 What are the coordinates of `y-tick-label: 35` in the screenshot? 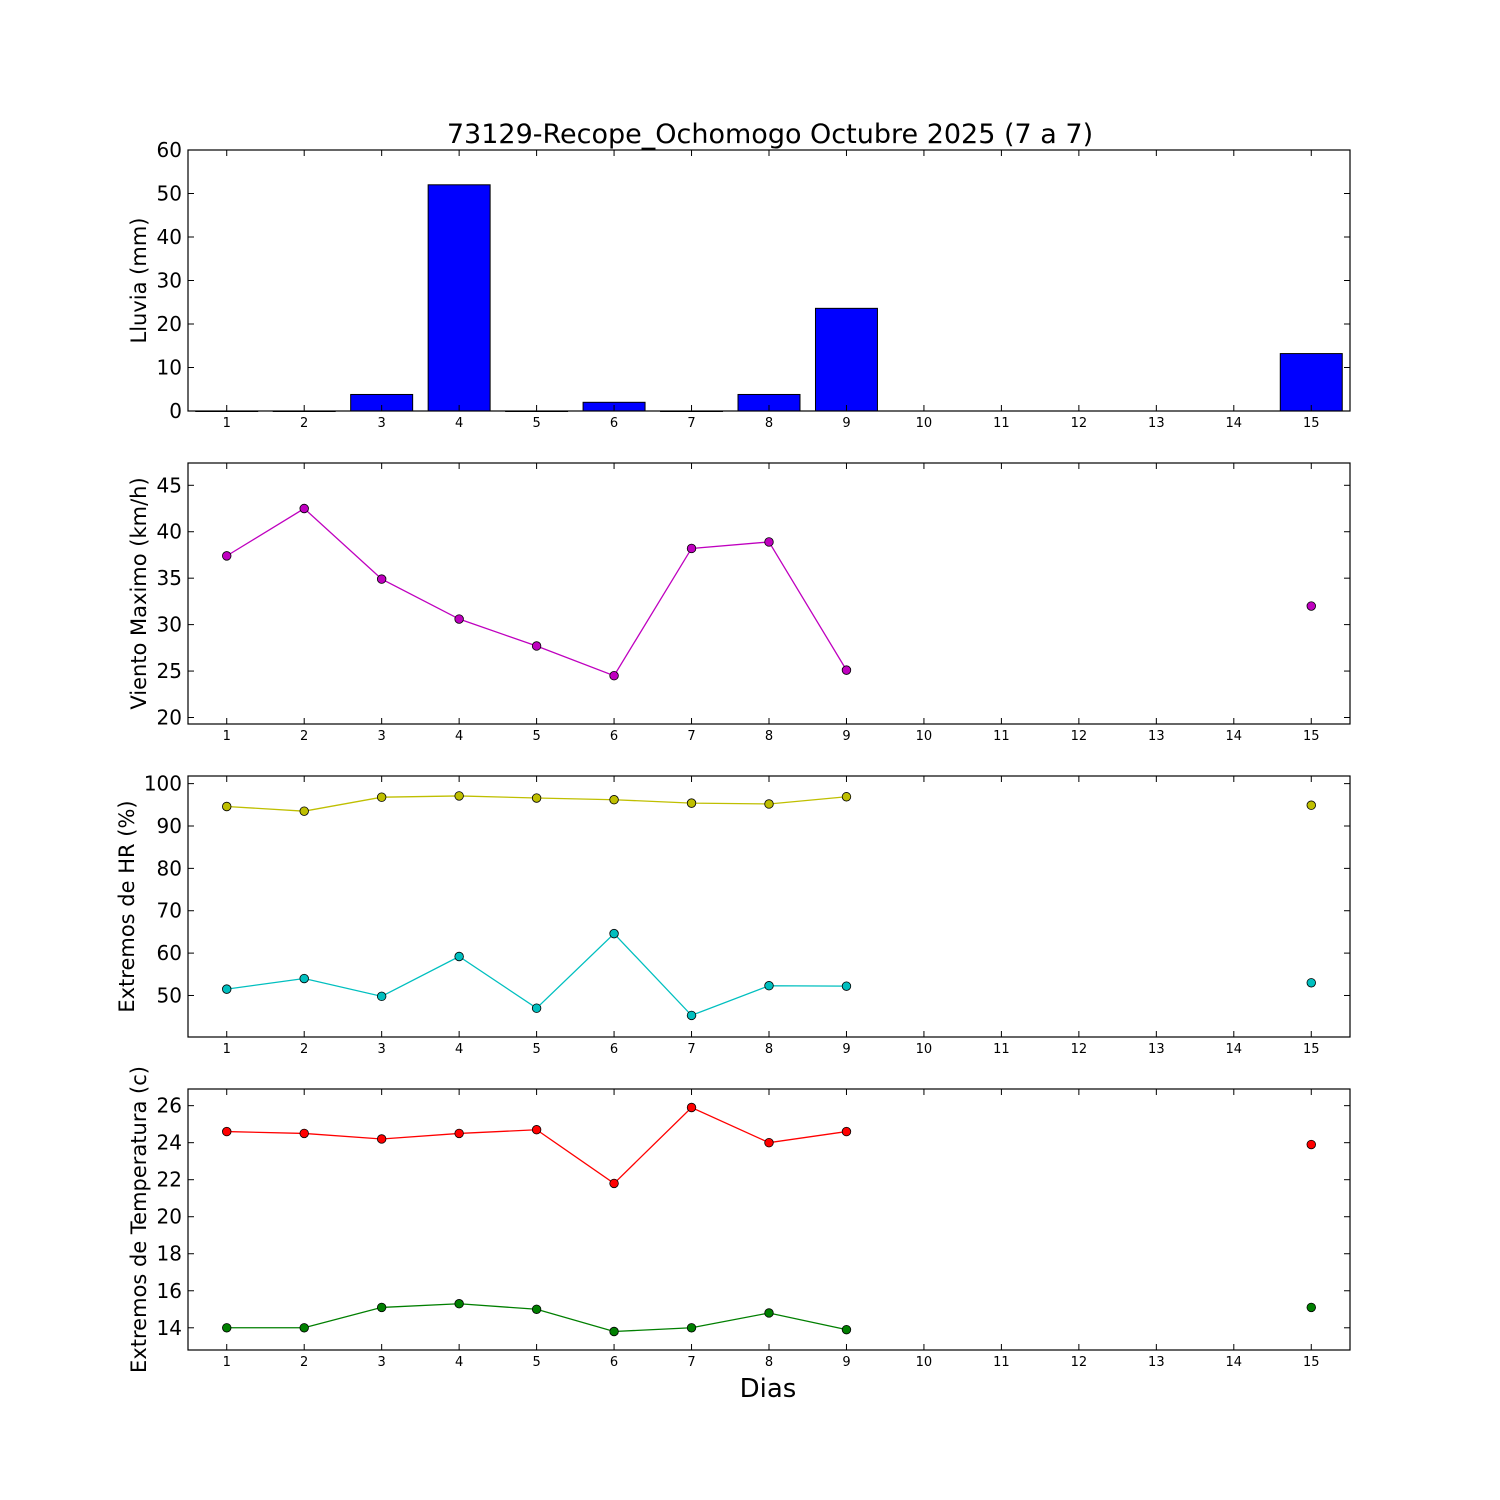 It's located at (169, 578).